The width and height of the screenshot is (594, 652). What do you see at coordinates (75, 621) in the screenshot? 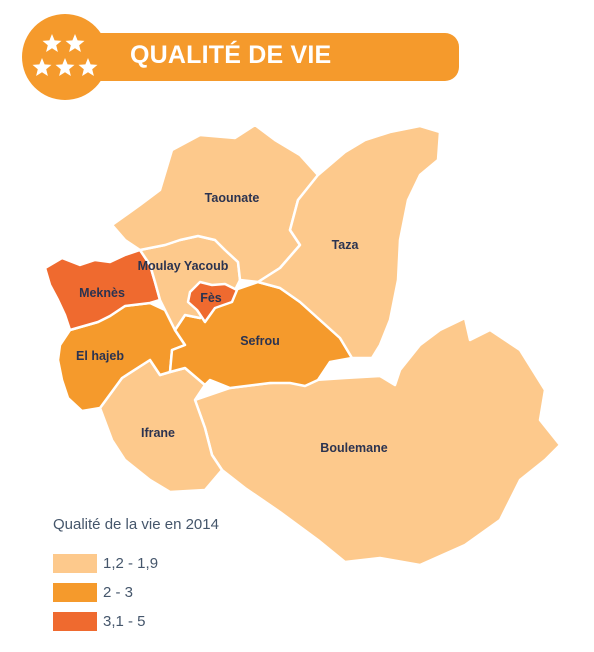
I see `legend-swatch-high` at bounding box center [75, 621].